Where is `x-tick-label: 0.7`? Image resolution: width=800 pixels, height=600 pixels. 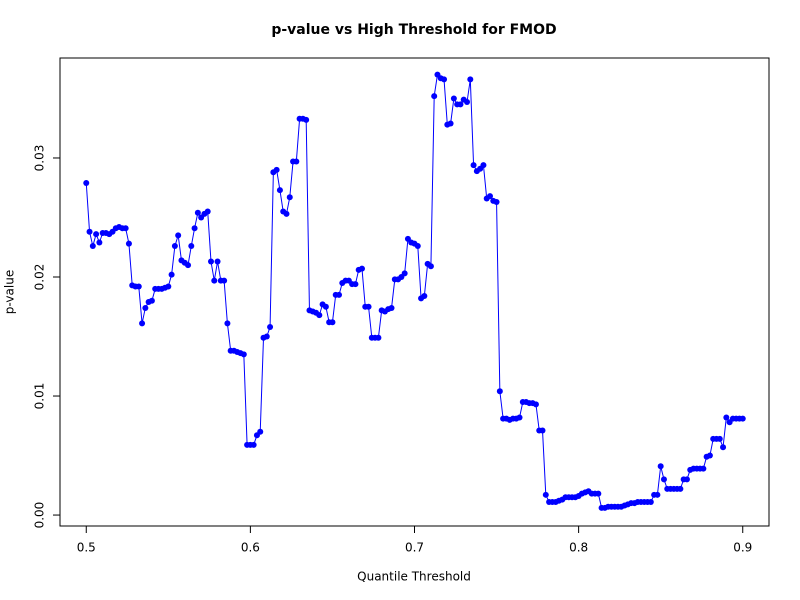 x-tick-label: 0.7 is located at coordinates (414, 548).